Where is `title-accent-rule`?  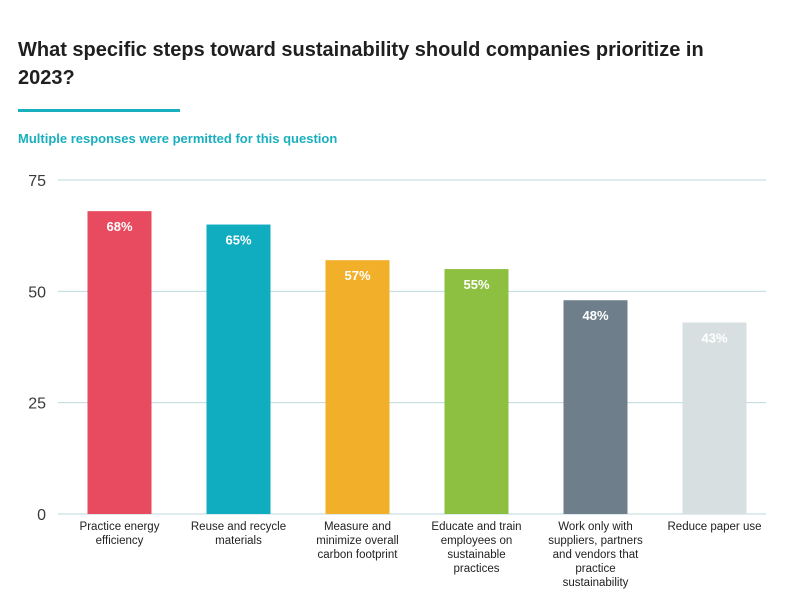 title-accent-rule is located at coordinates (99, 110).